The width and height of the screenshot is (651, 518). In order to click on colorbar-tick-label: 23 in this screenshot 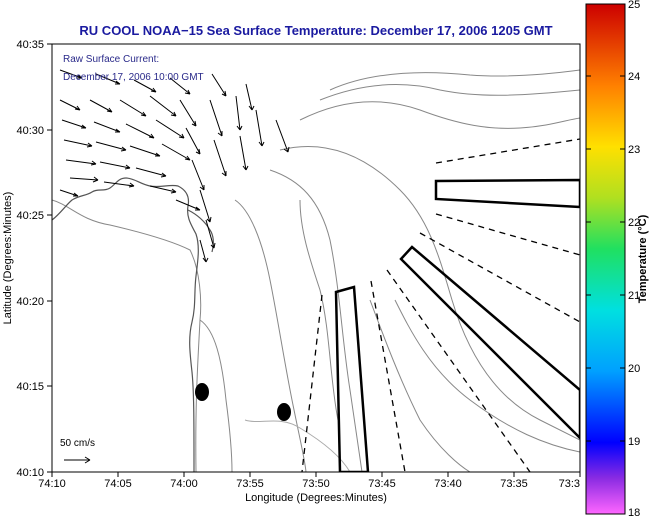, I will do `click(634, 150)`.